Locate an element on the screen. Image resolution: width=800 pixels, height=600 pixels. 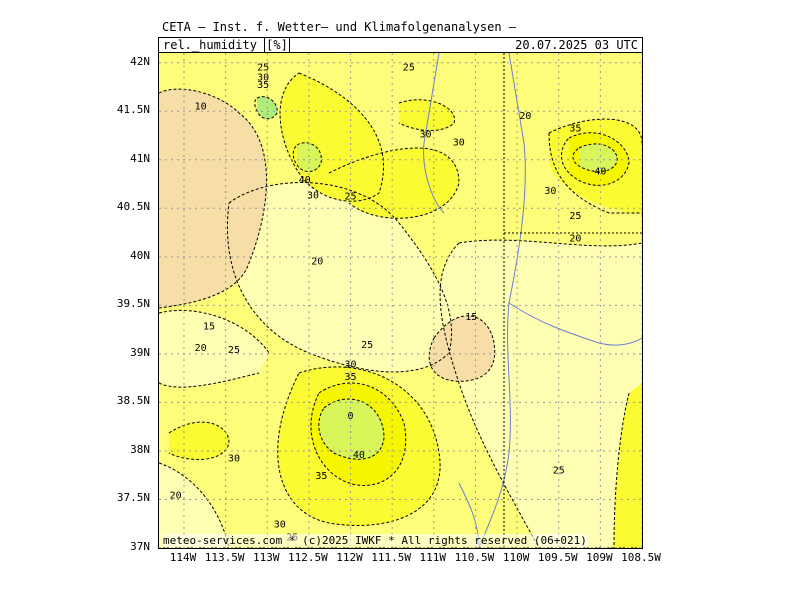
parameter-label: rel._humidity [%] is located at coordinates (226, 45).